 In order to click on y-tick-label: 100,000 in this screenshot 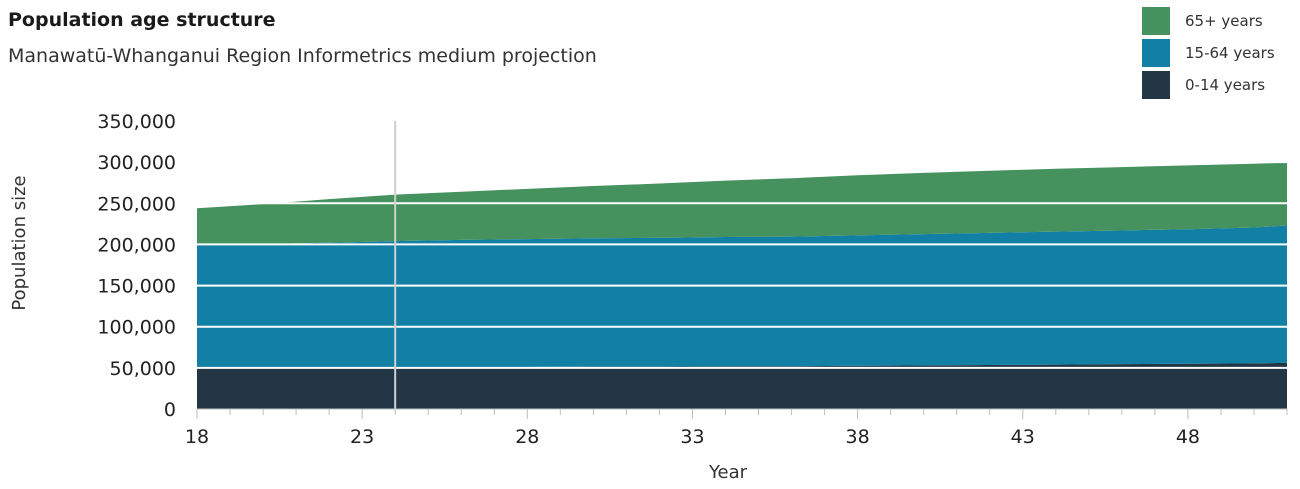, I will do `click(136, 328)`.